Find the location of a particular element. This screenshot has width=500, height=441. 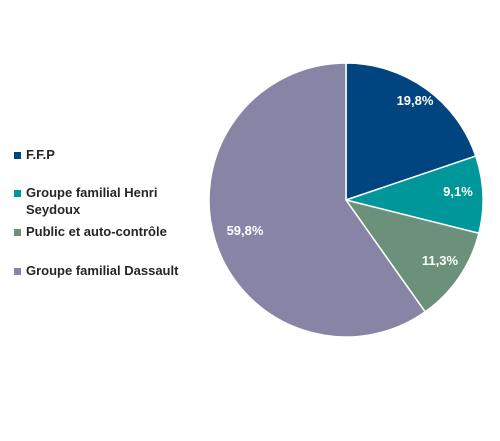

legend-item-ffp: F.F.P is located at coordinates (109, 154).